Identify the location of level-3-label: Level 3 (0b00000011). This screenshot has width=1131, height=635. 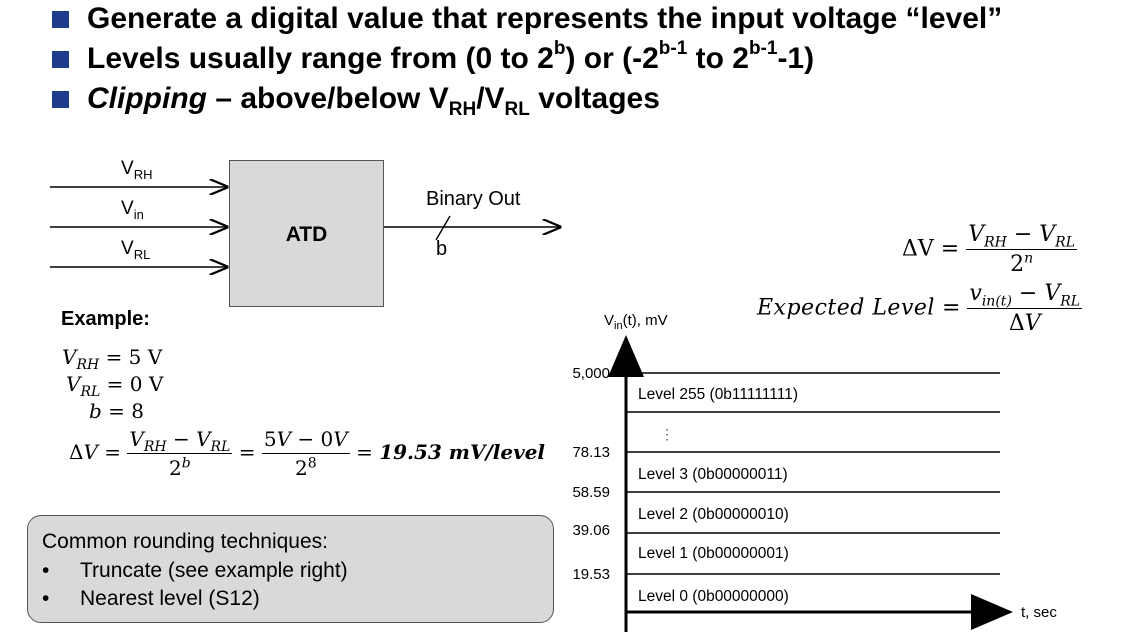
(713, 474).